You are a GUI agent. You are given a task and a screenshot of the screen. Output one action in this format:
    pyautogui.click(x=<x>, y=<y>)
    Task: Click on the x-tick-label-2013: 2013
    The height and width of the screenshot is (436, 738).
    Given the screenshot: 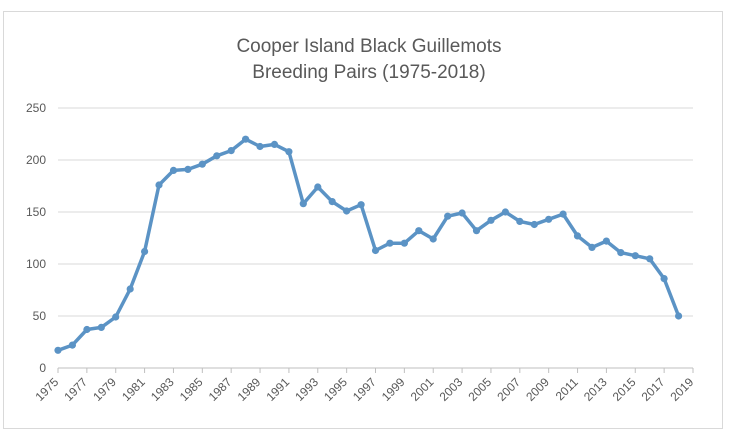 What is the action you would take?
    pyautogui.click(x=595, y=389)
    